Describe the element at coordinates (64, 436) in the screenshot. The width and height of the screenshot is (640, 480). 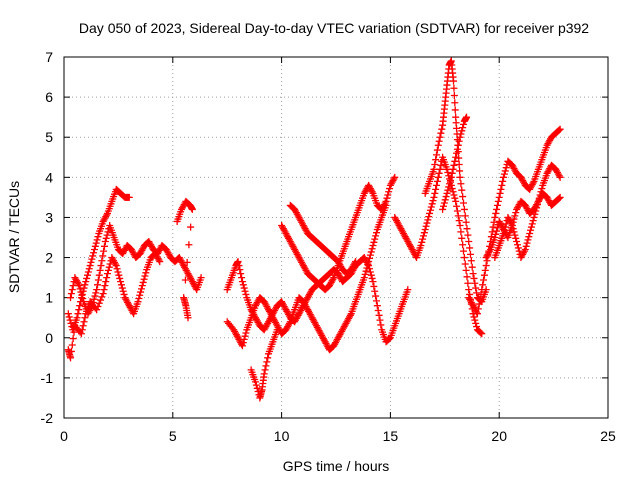
I see `x-tick-label: 0` at that location.